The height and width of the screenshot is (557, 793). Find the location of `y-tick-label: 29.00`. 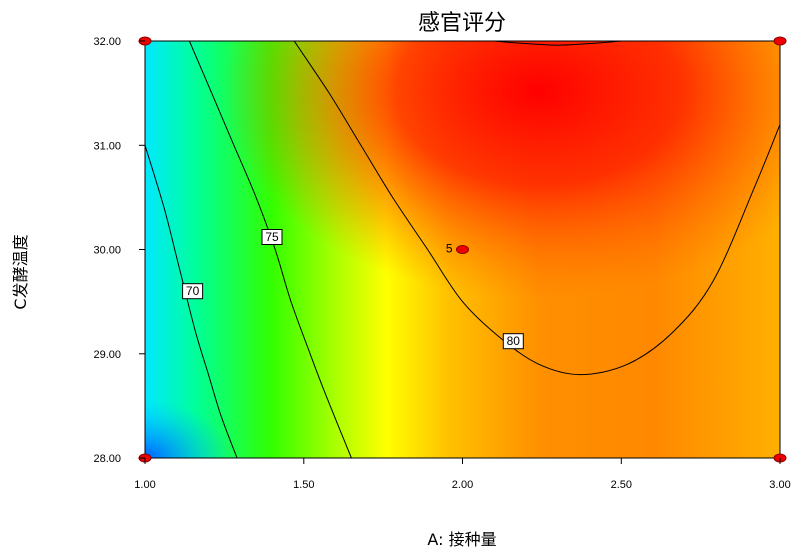

y-tick-label: 29.00 is located at coordinates (107, 355).